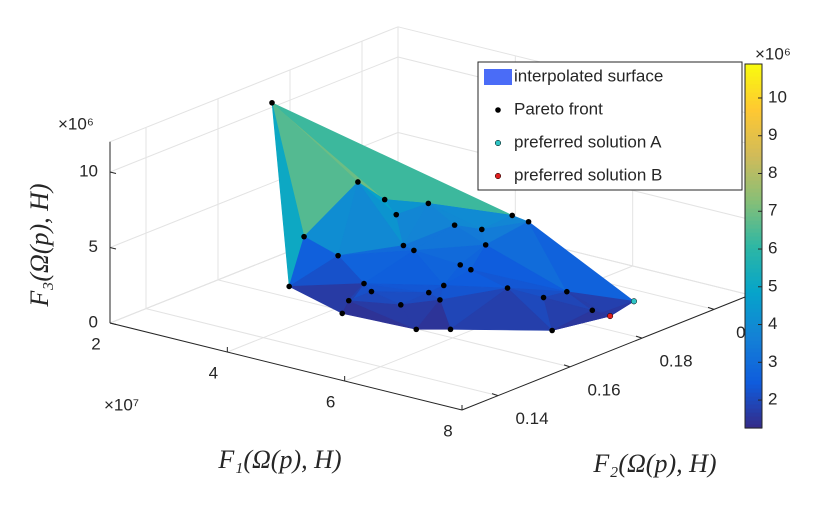 The width and height of the screenshot is (830, 517). I want to click on z-tick-label: 5, so click(93, 246).